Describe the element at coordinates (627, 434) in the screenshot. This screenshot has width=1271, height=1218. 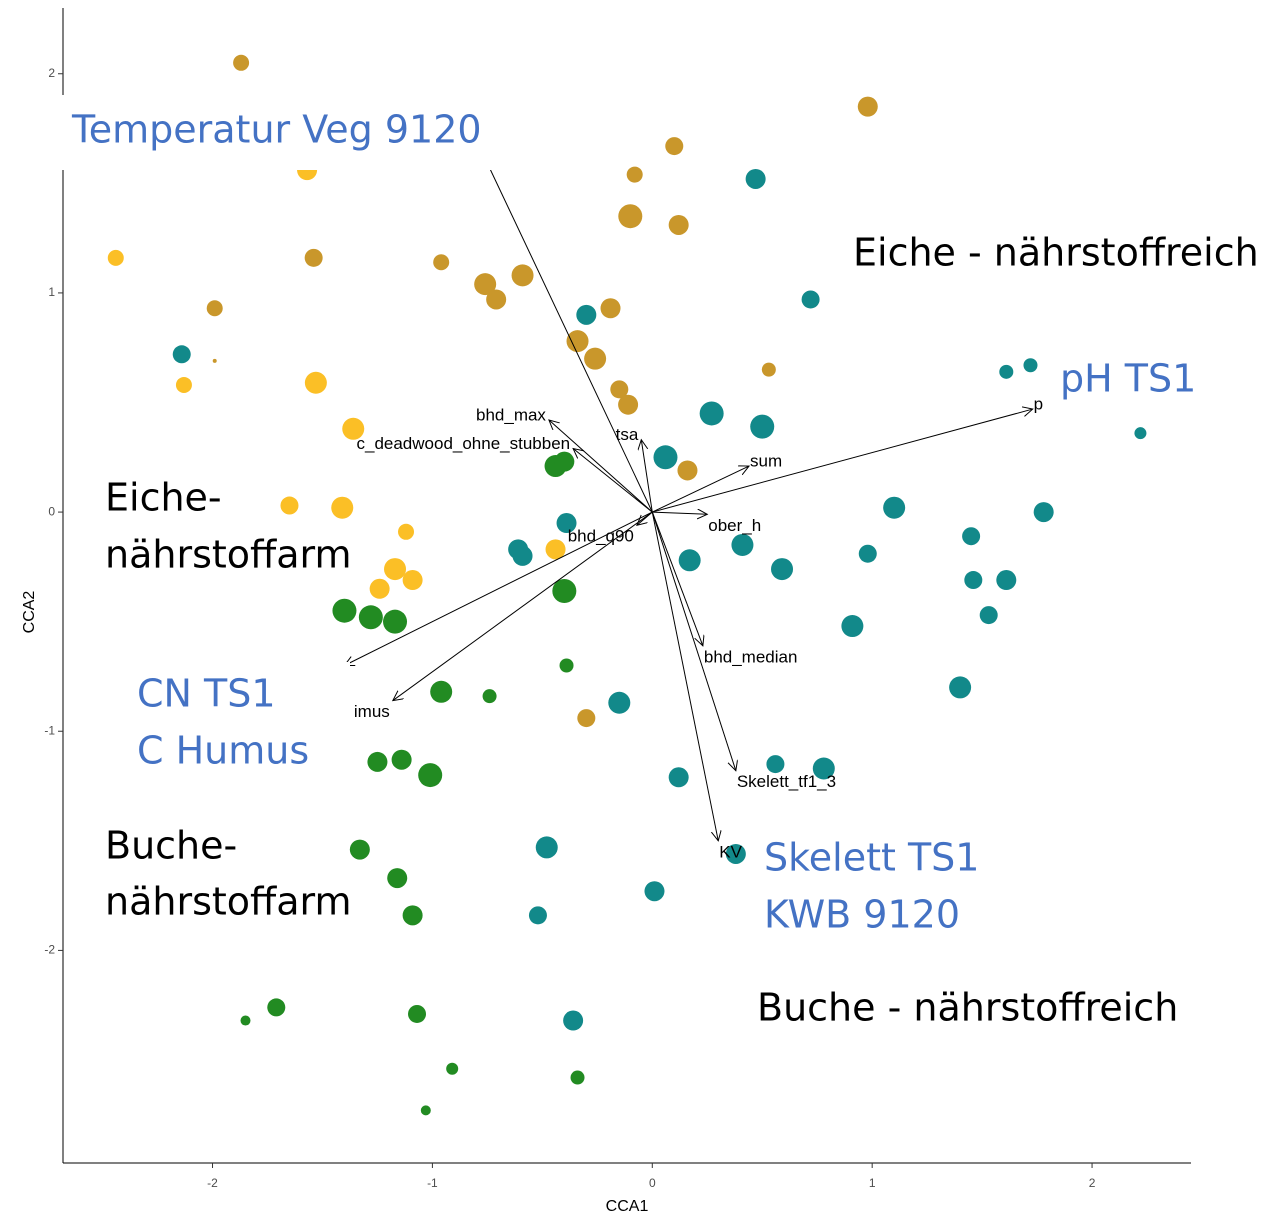
I see `arrow-label: tsa` at that location.